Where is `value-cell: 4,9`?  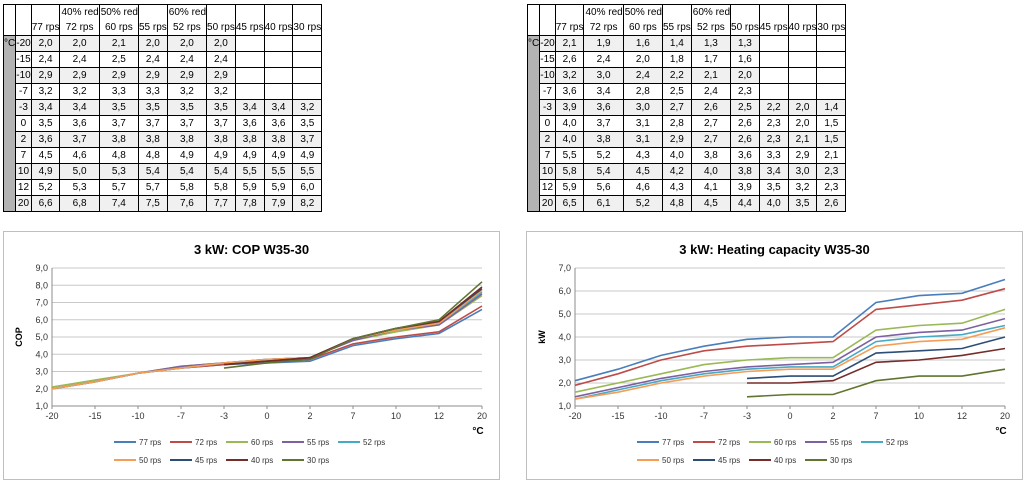
value-cell: 4,9 is located at coordinates (278, 155).